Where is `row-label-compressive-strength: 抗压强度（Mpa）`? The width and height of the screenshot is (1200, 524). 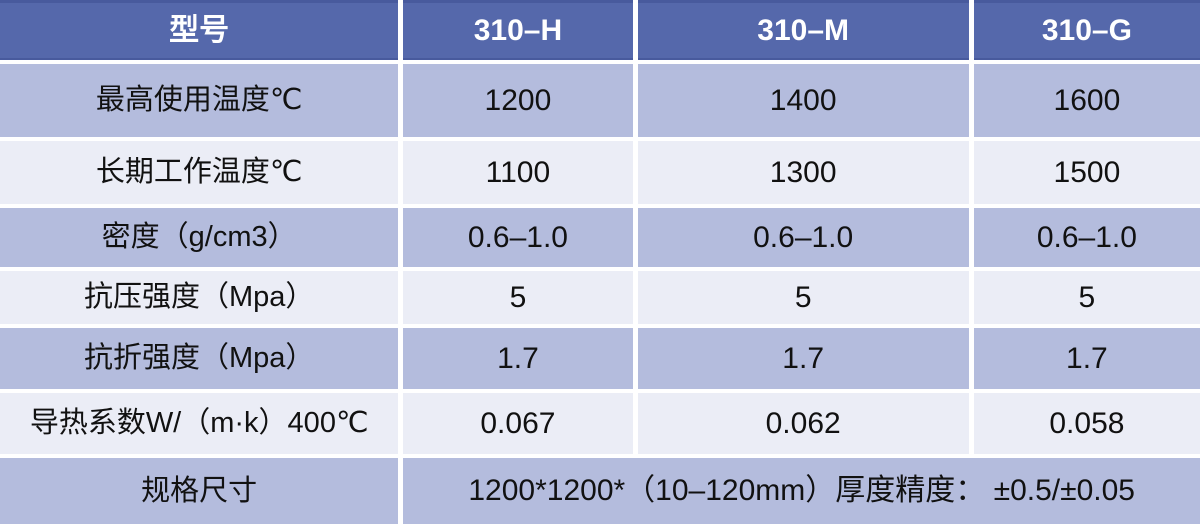 row-label-compressive-strength: 抗压强度（Mpa） is located at coordinates (199, 297).